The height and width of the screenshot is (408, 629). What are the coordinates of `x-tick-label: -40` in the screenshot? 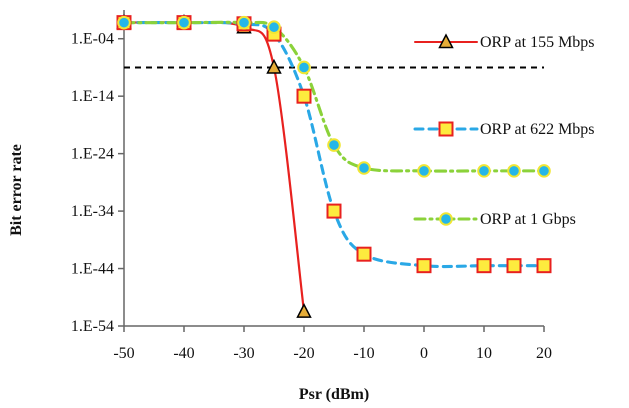 It's located at (183, 353).